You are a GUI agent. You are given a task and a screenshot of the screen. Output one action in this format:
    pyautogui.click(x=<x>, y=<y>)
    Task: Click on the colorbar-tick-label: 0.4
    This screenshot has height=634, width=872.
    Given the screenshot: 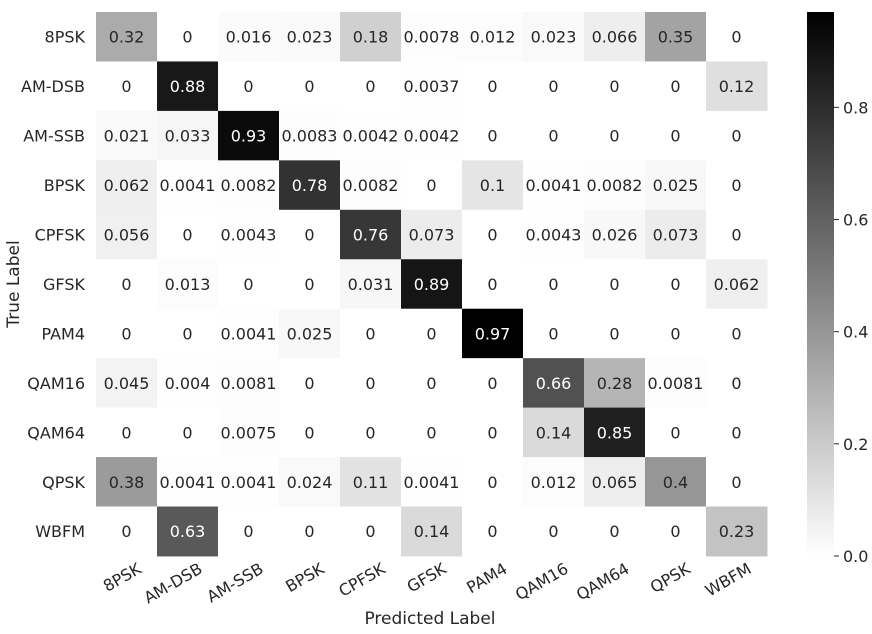 What is the action you would take?
    pyautogui.click(x=855, y=332)
    